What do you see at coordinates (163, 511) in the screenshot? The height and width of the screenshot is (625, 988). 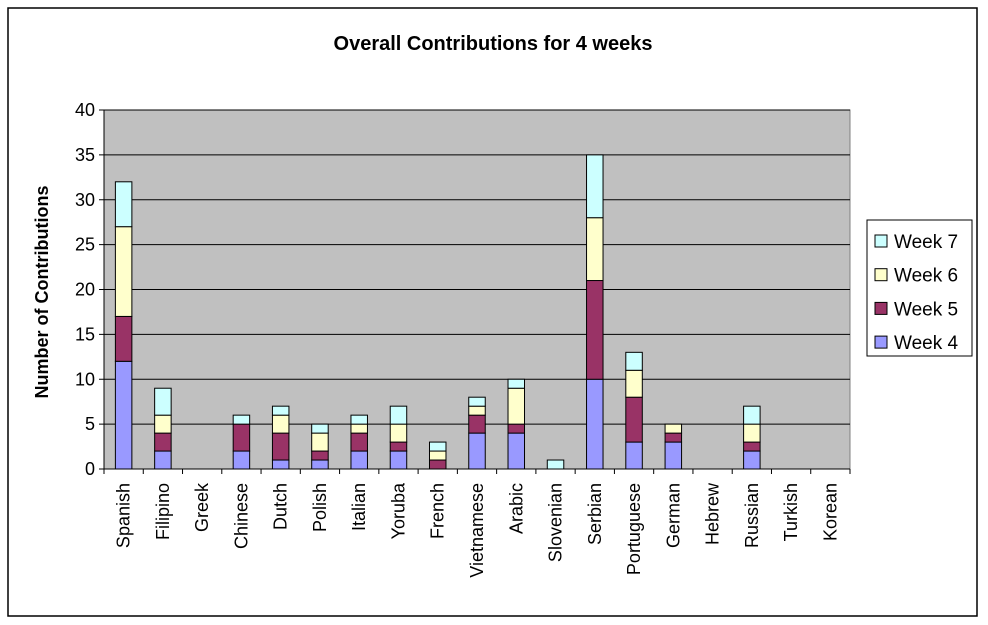 I see `x-tick-label: Filipino` at bounding box center [163, 511].